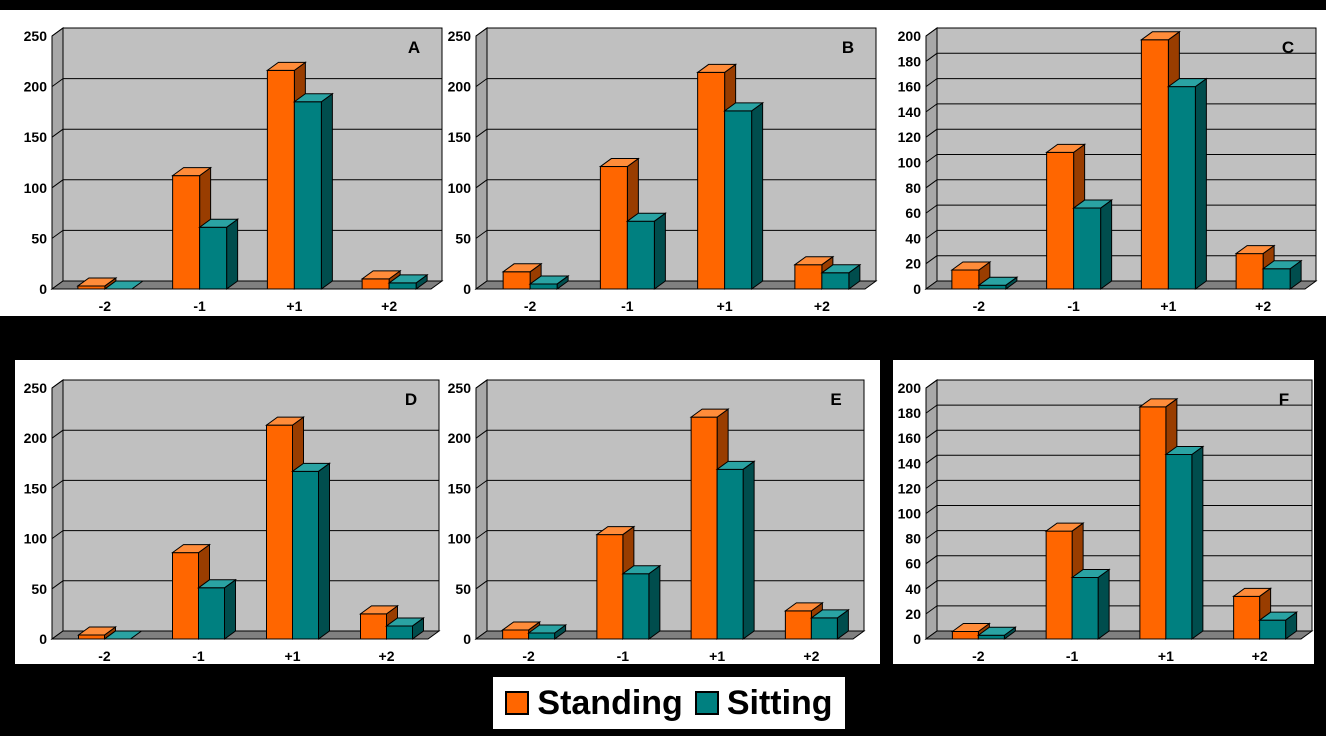 Image resolution: width=1326 pixels, height=736 pixels. What do you see at coordinates (910, 413) in the screenshot?
I see `y-tick-label: 180` at bounding box center [910, 413].